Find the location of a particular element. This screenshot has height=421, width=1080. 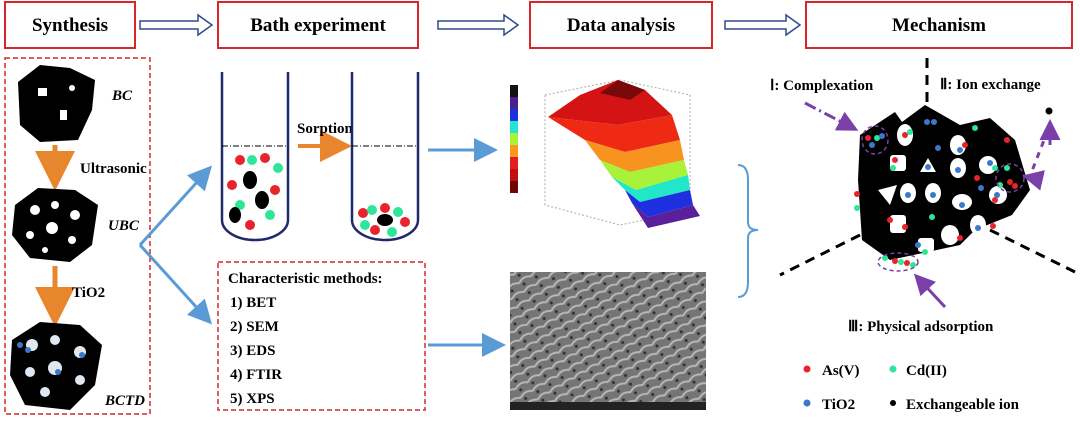

method-item: 4) FTIR is located at coordinates (256, 375).